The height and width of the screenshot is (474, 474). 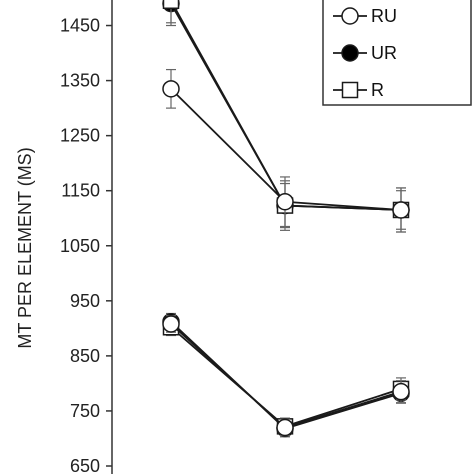 What do you see at coordinates (171, 5) in the screenshot?
I see `data-point-r` at bounding box center [171, 5].